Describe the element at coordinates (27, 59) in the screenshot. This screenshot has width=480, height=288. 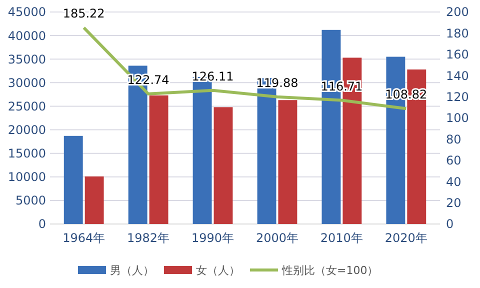
I see `y-tick-label: 35000` at that location.